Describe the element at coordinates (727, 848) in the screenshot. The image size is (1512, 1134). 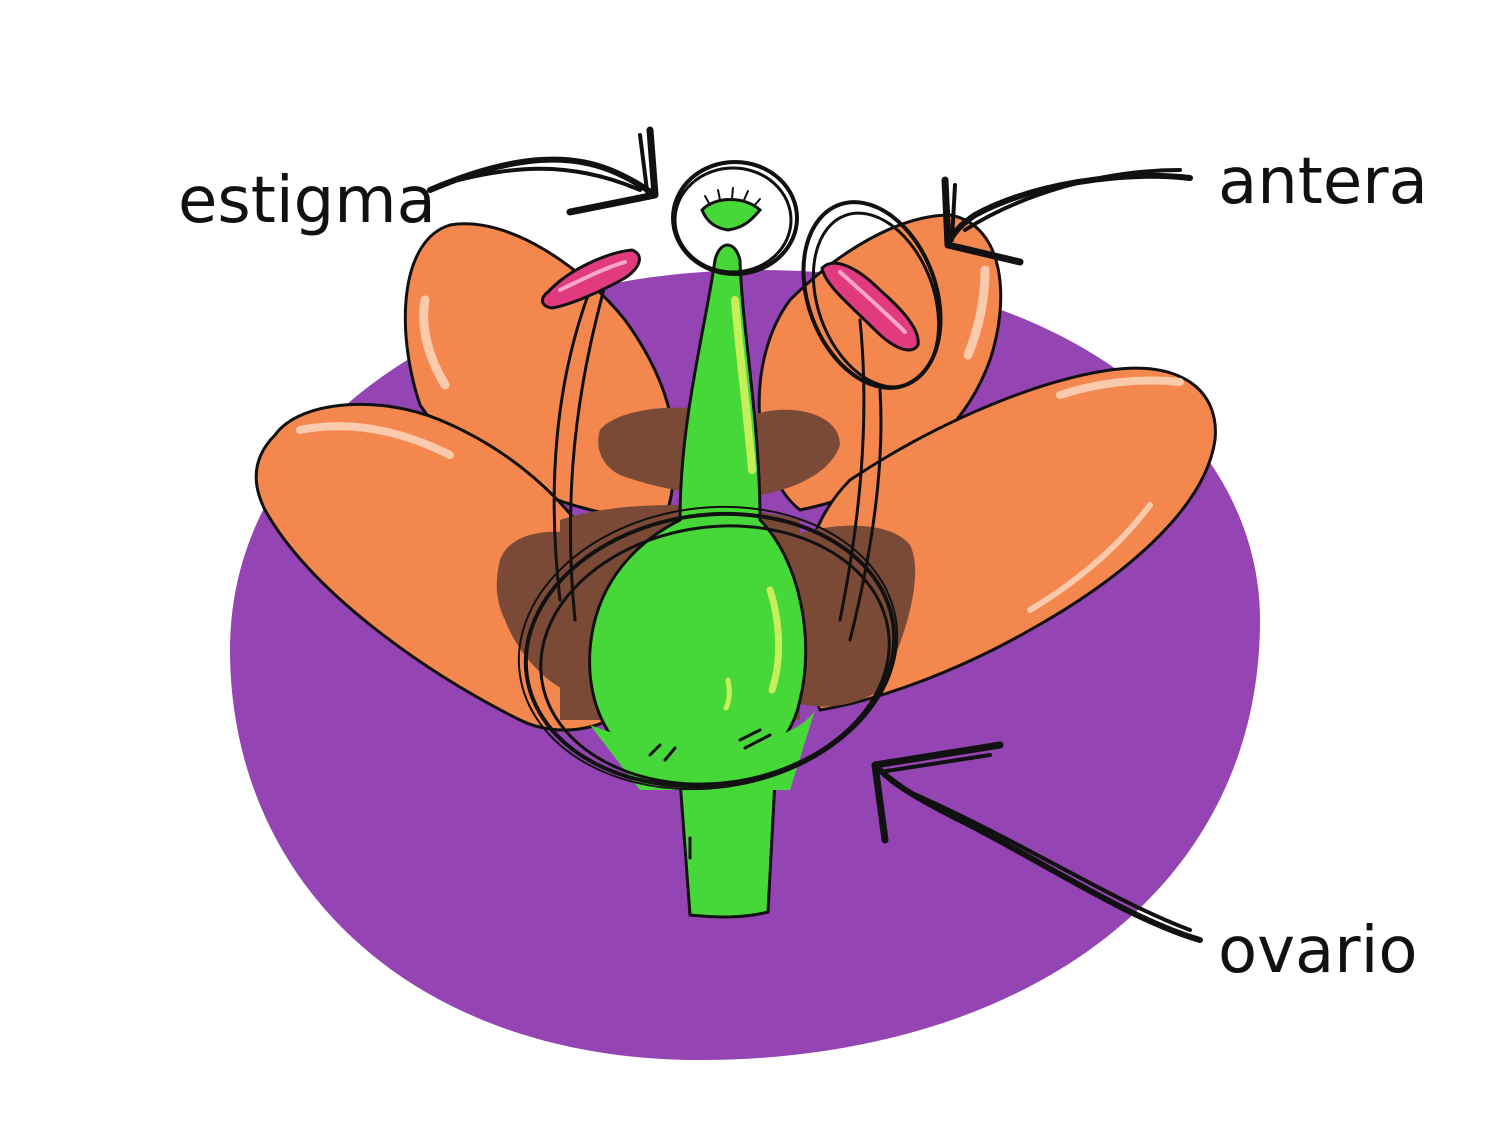
I see `stem` at that location.